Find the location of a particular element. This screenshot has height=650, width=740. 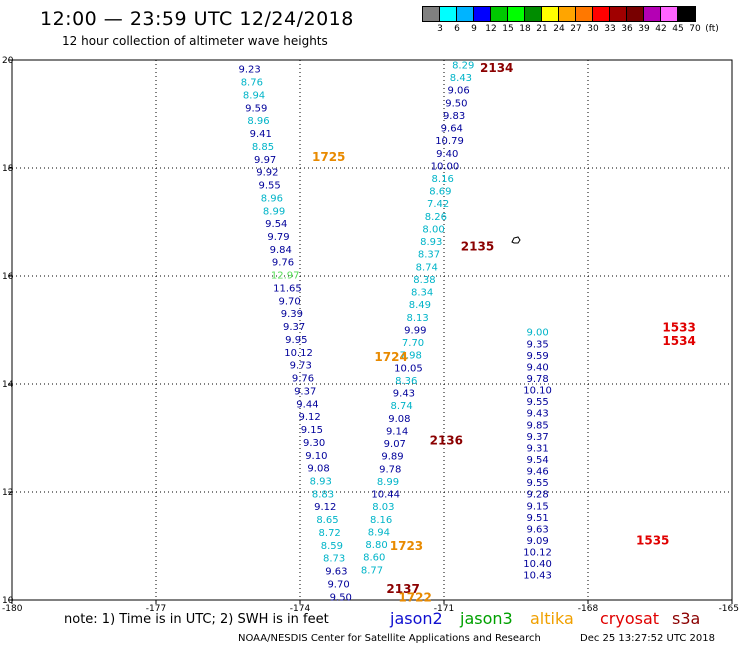

wave-height-value: 9.30 is located at coordinates (314, 443).